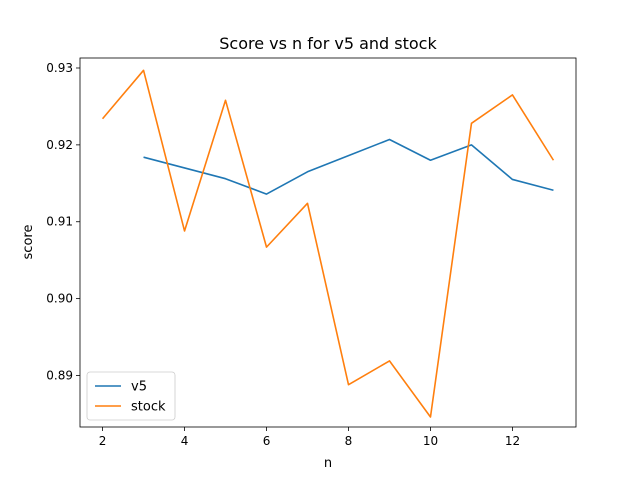 This screenshot has width=640, height=480. What do you see at coordinates (59, 375) in the screenshot?
I see `y-tick-label: 0.89` at bounding box center [59, 375].